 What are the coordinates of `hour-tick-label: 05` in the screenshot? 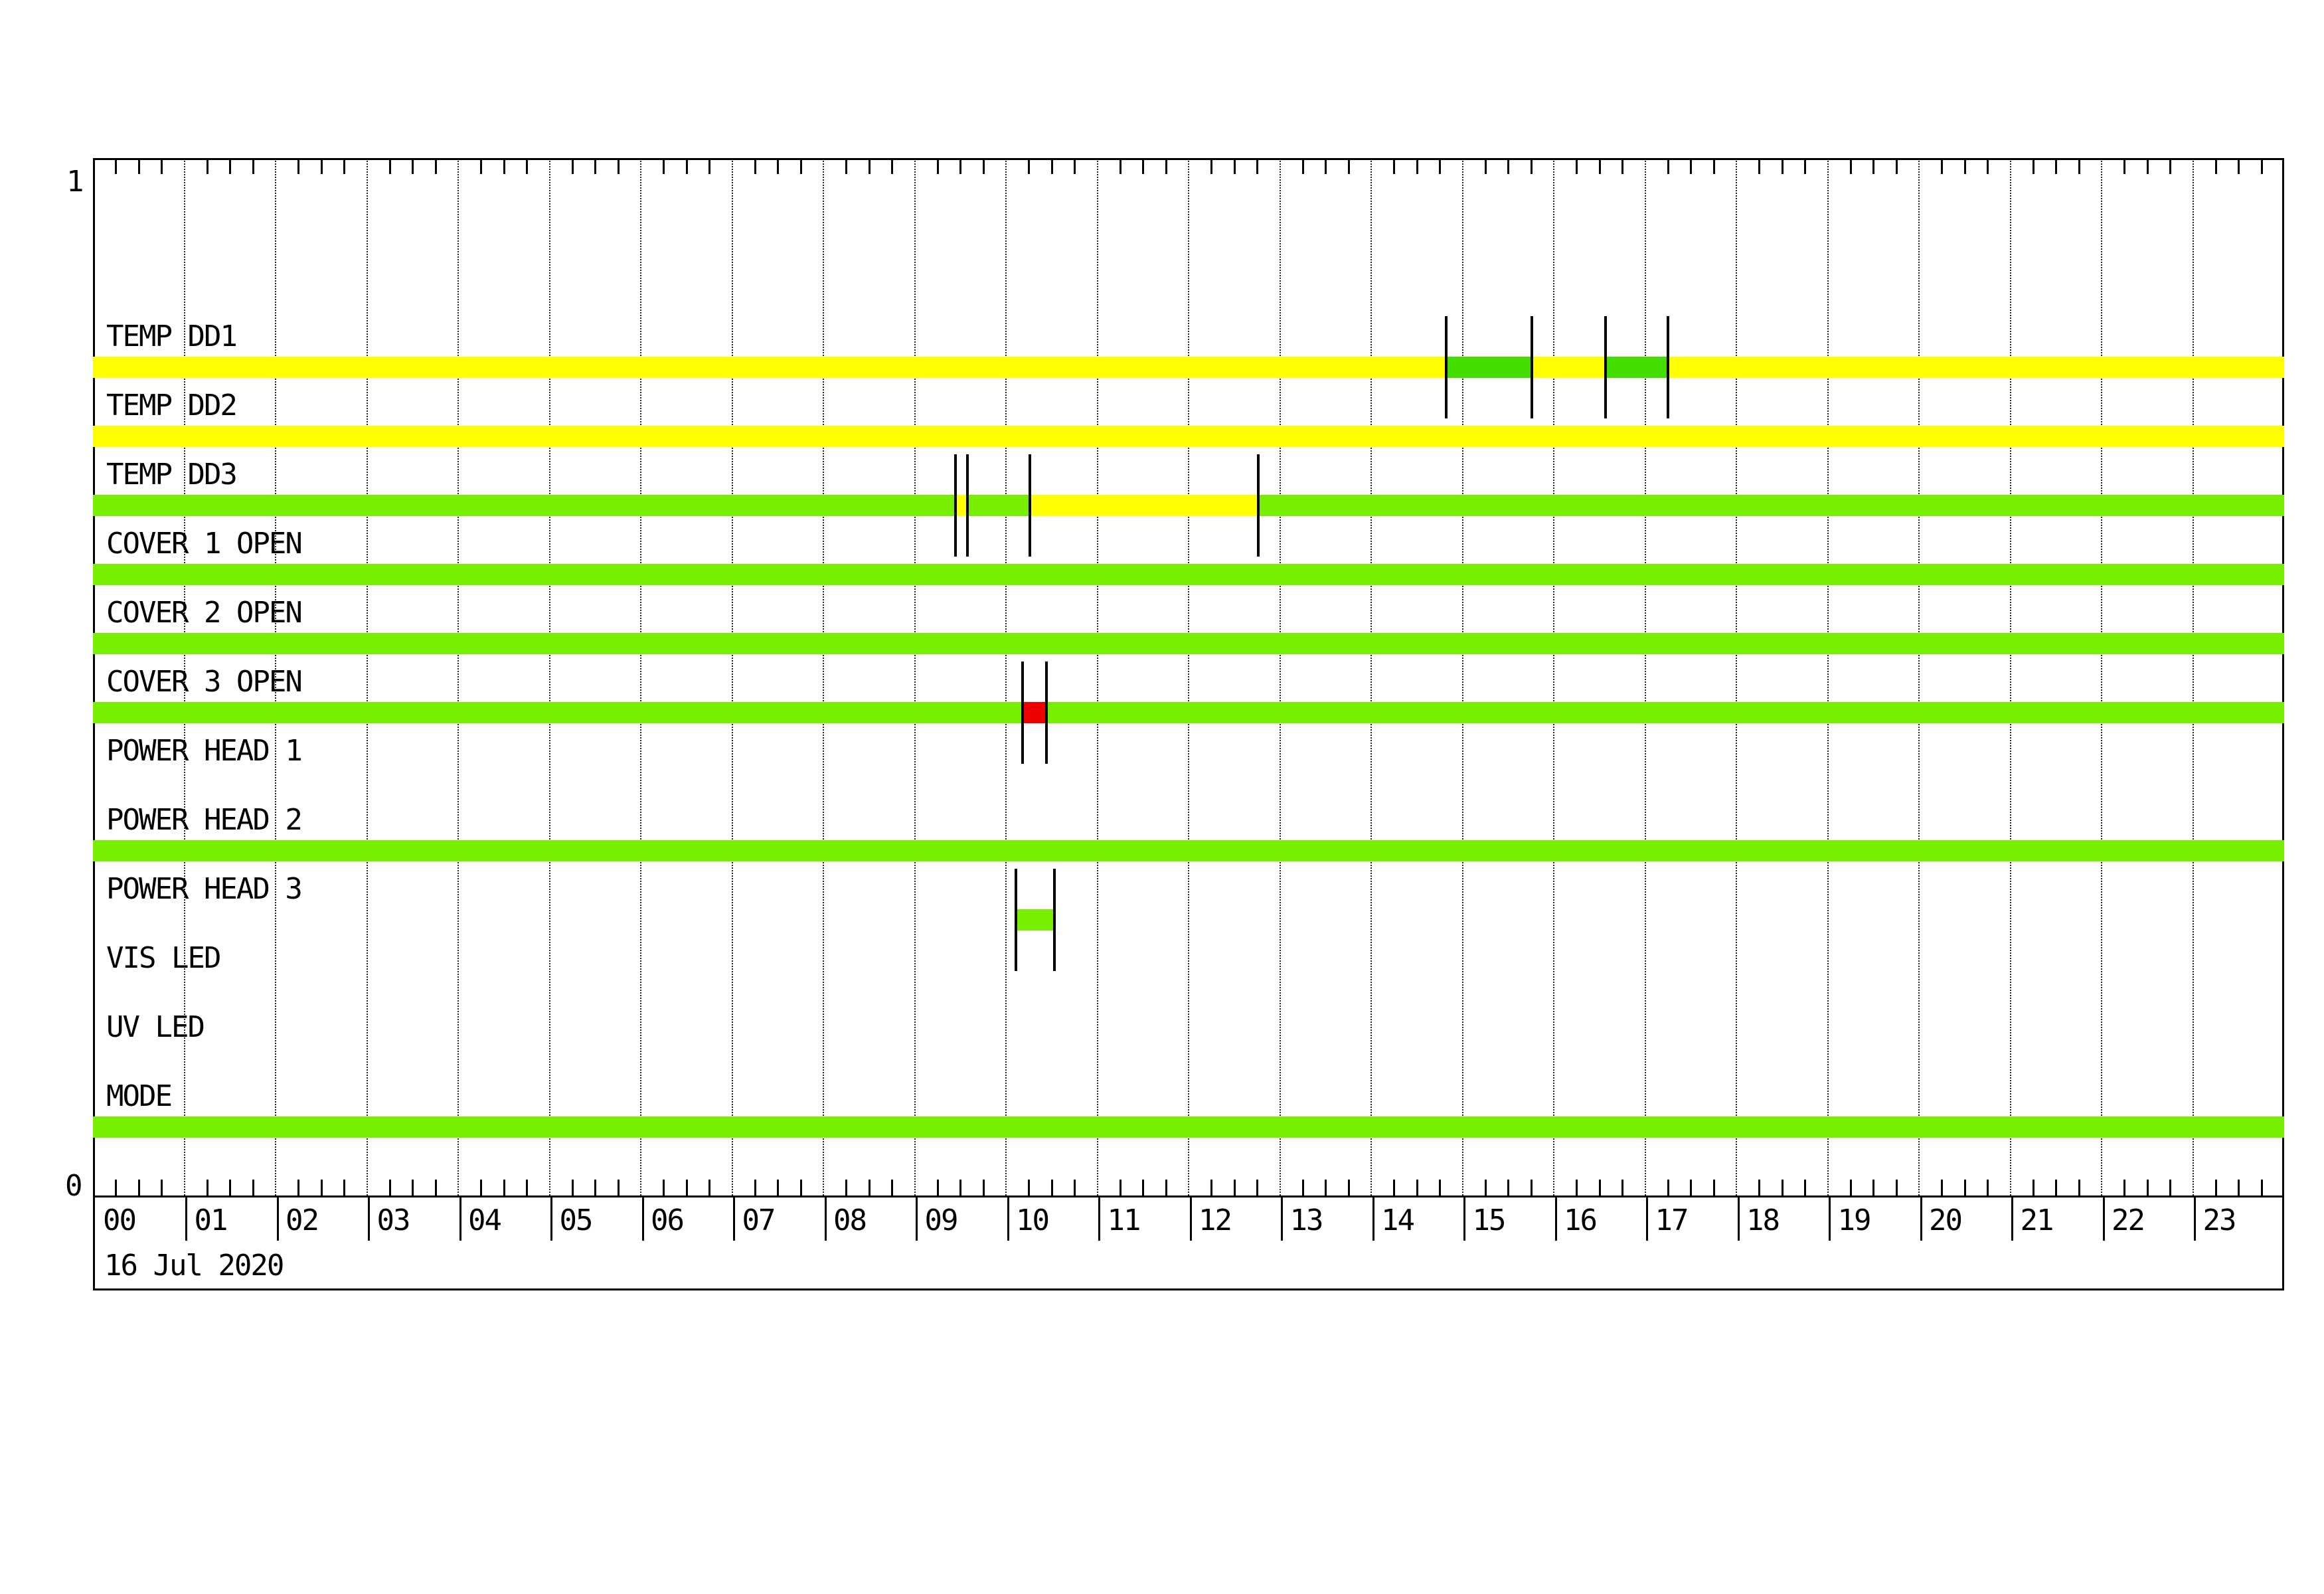 It's located at (576, 1220).